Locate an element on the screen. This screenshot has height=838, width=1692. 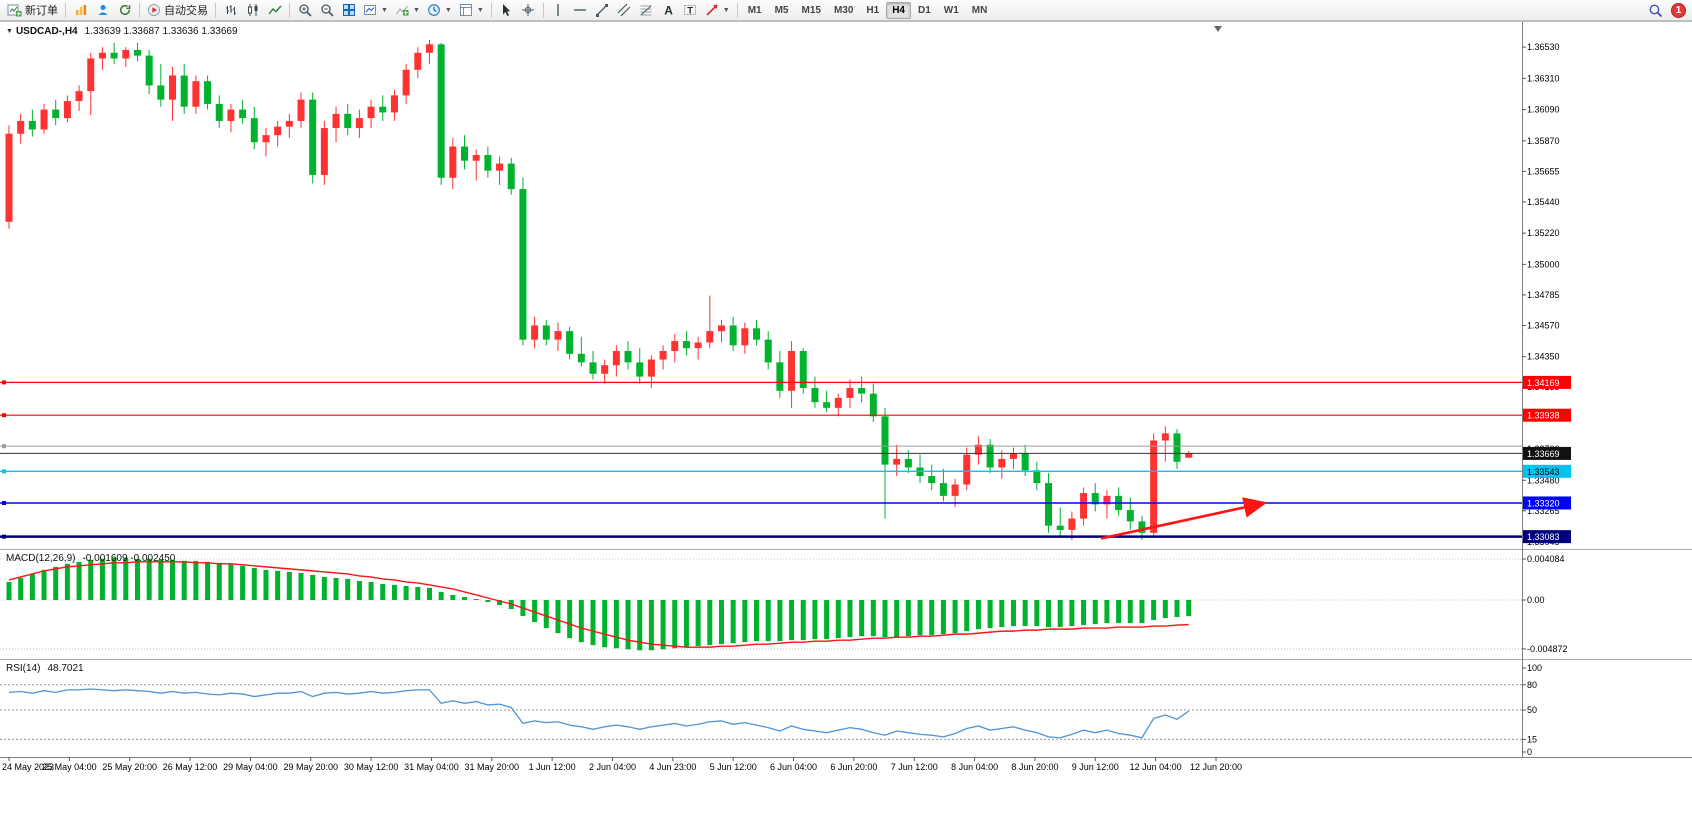
fibonacci-button is located at coordinates (646, 10).